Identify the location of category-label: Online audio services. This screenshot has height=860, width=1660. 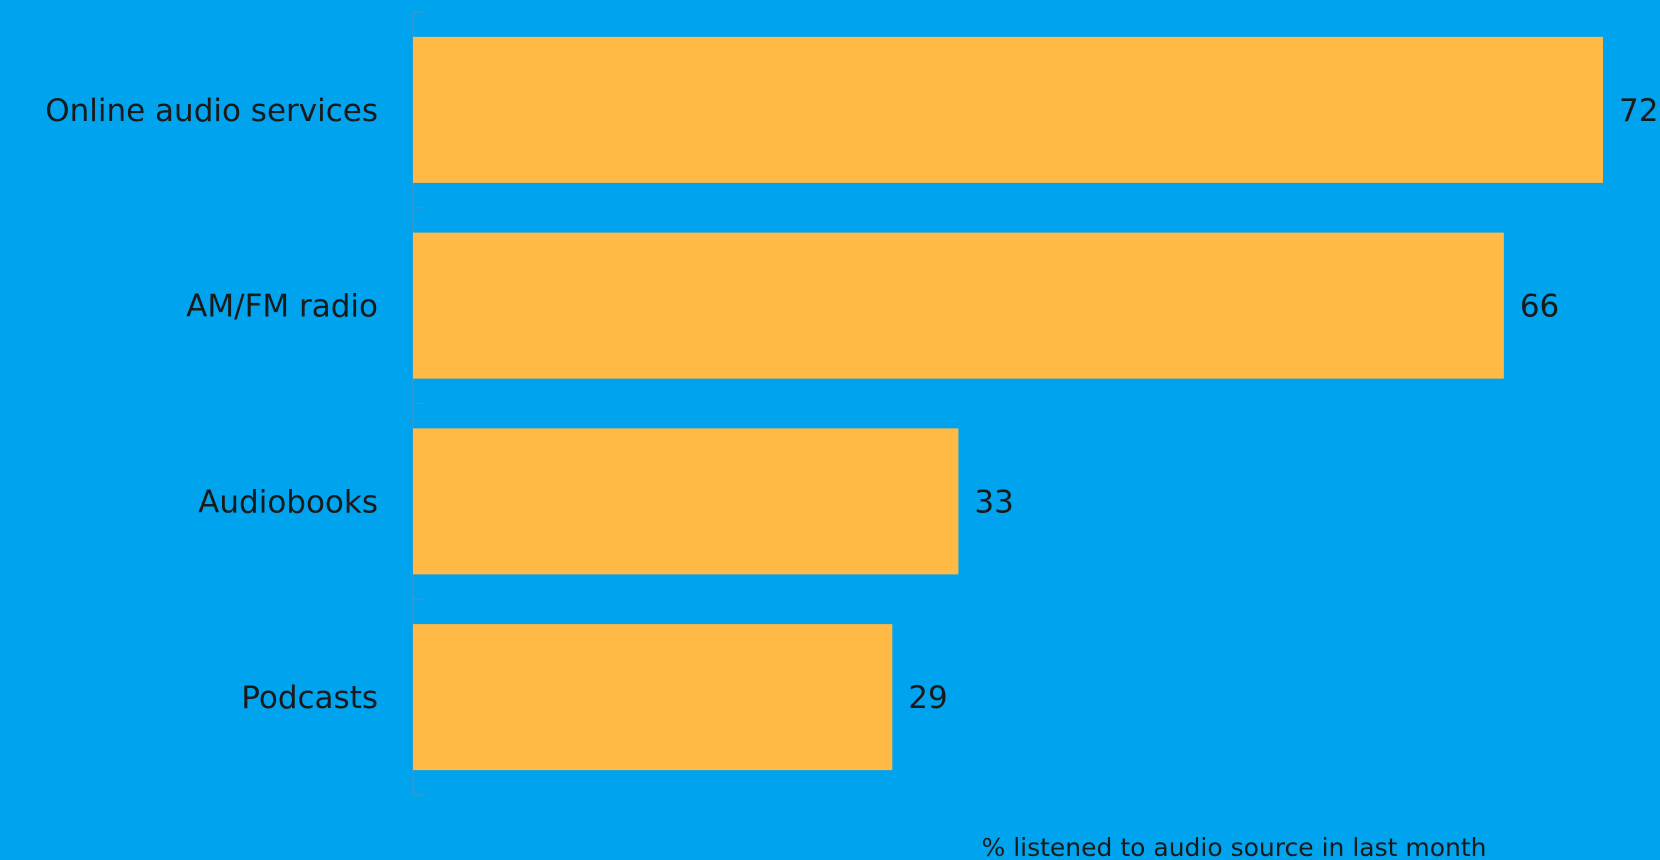
(211, 111).